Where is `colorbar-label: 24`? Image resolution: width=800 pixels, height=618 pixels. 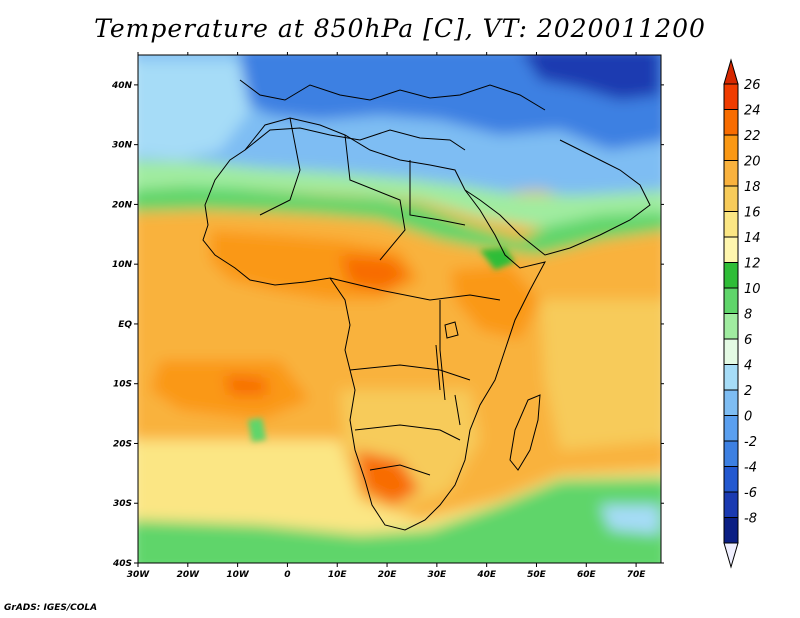
colorbar-label: 24 is located at coordinates (752, 111).